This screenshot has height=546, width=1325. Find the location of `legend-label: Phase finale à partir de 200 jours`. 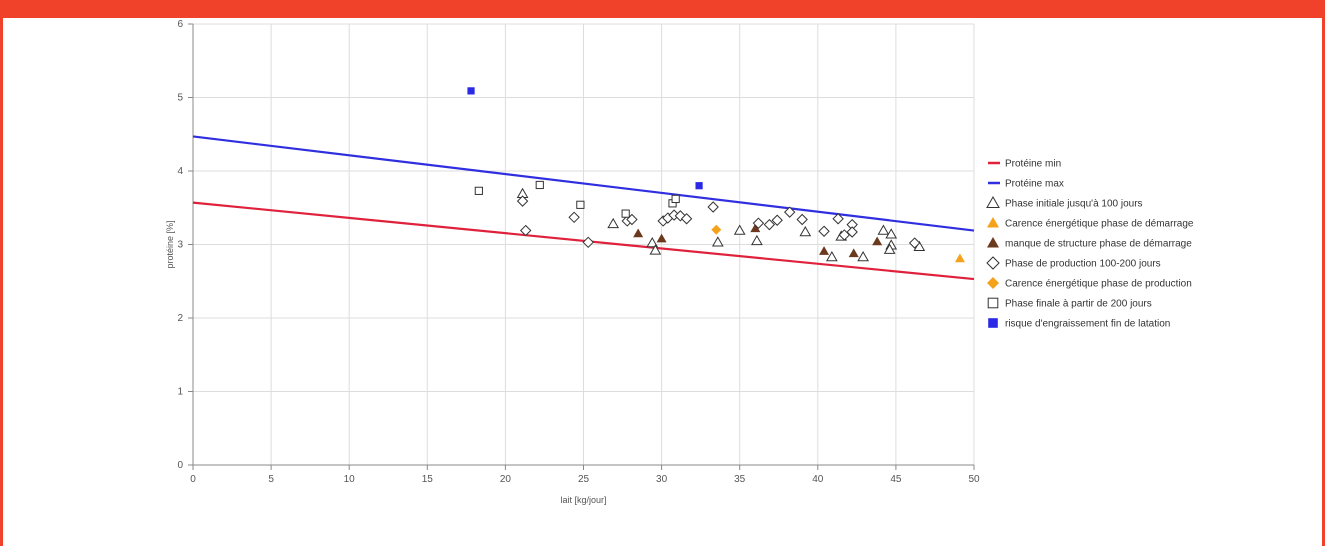

legend-label: Phase finale à partir de 200 jours is located at coordinates (1078, 304).